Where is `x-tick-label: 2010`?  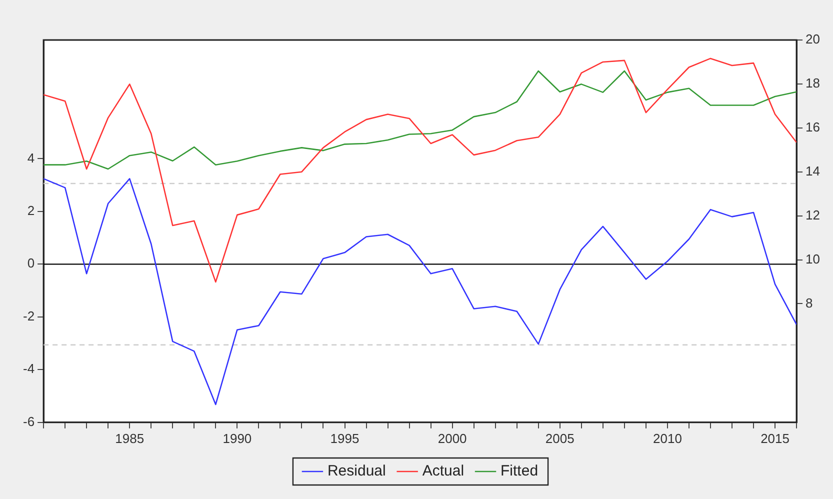
x-tick-label: 2010 is located at coordinates (667, 438).